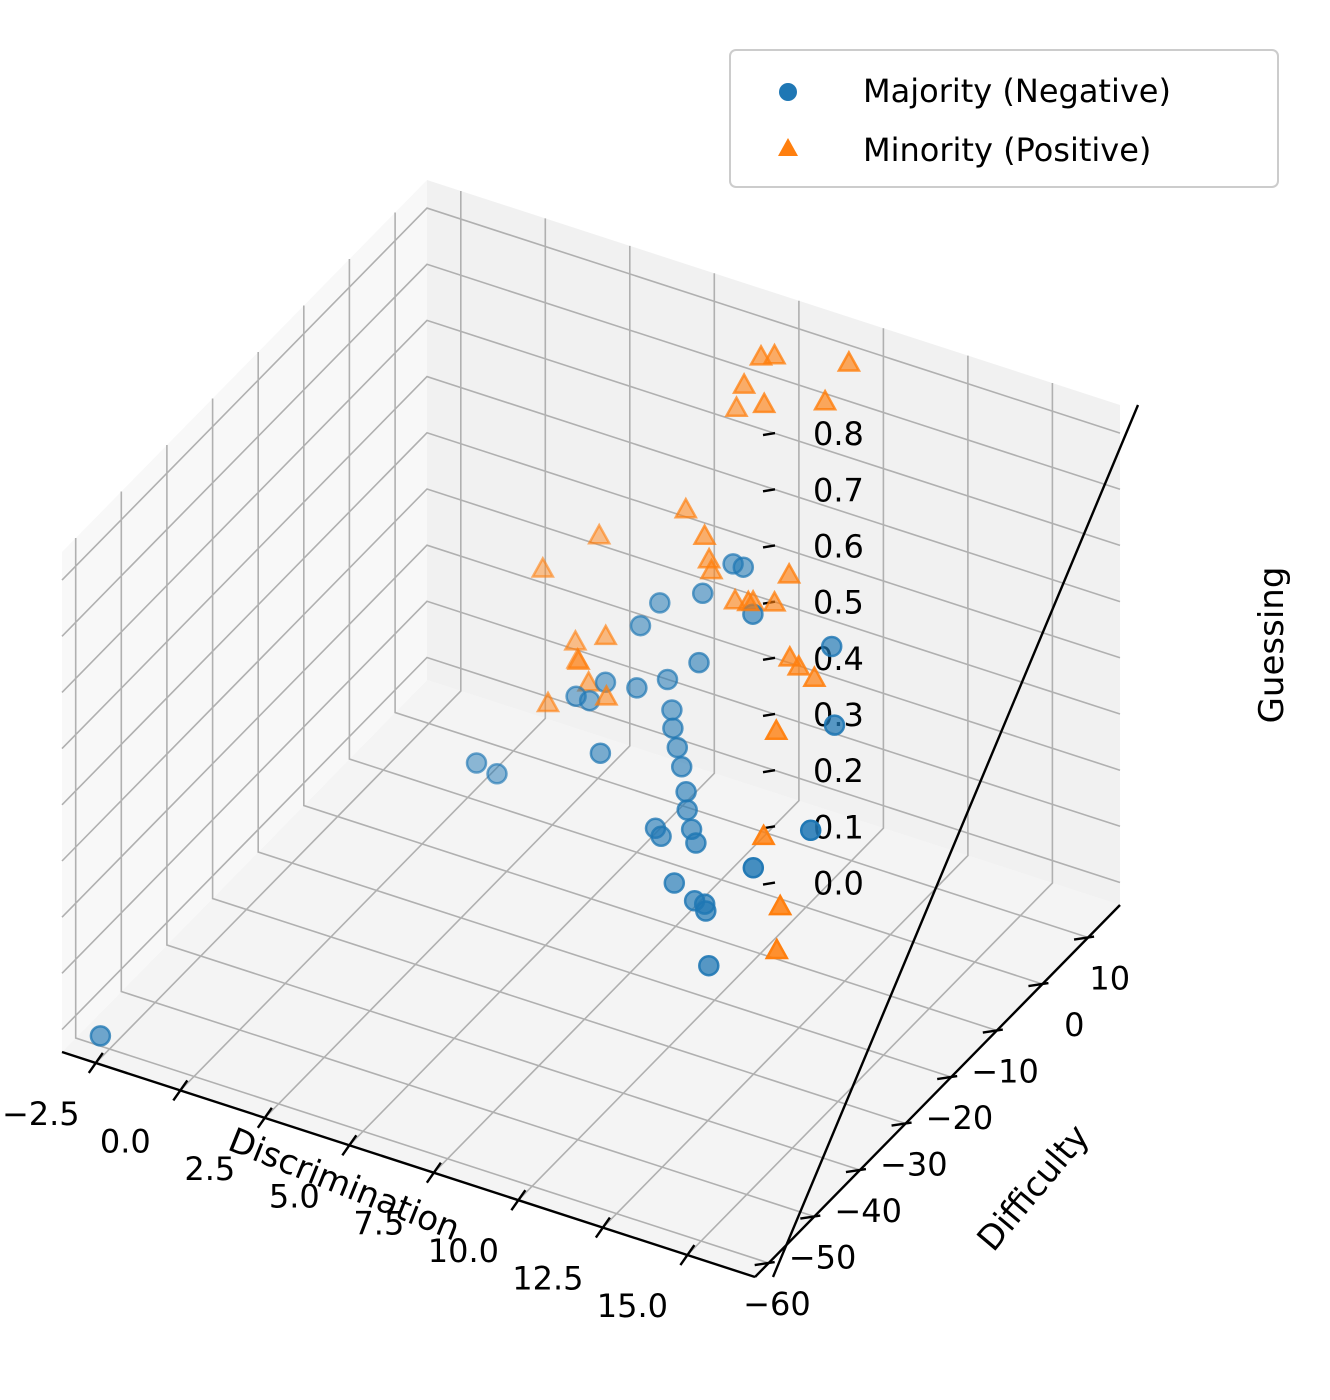 The height and width of the screenshot is (1400, 1330). I want to click on y-axis-label: Difficulty, so click(1034, 1188).